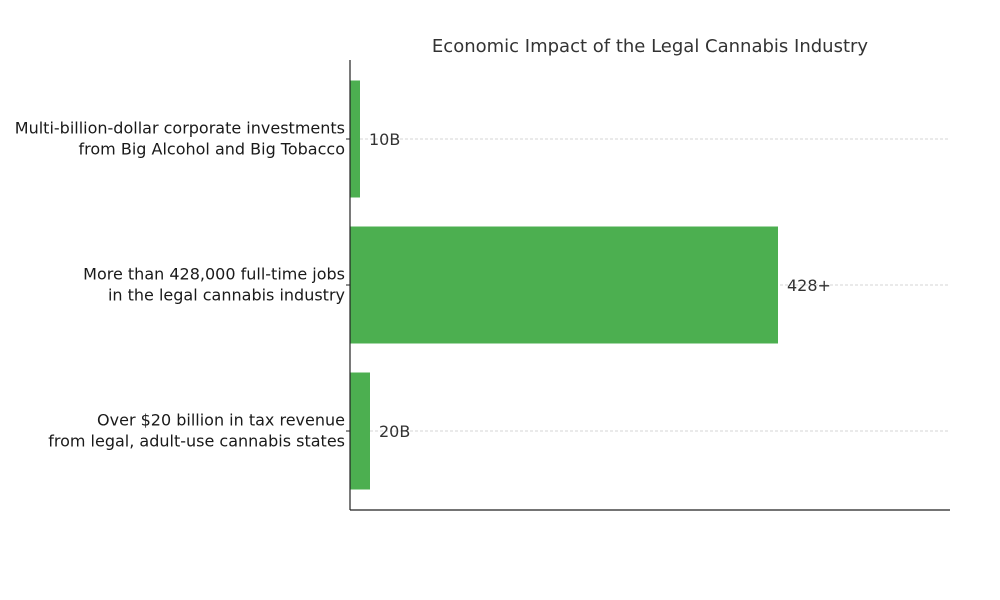 This screenshot has width=1000, height=600. What do you see at coordinates (384, 139) in the screenshot?
I see `data-label: 10B` at bounding box center [384, 139].